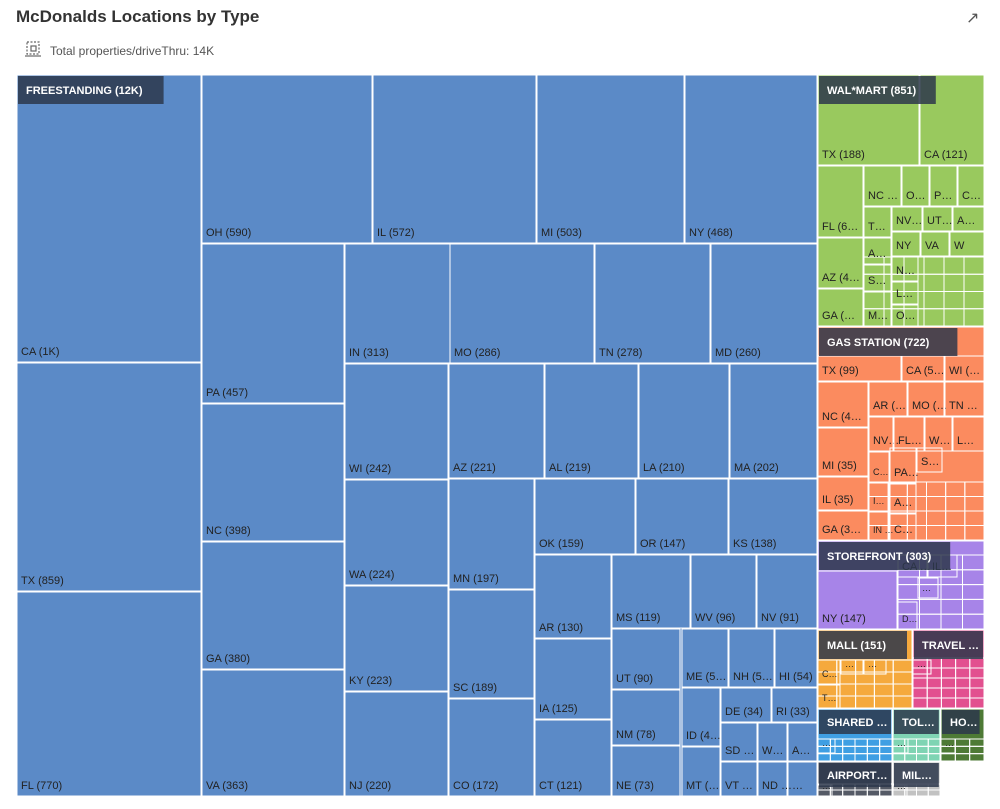 The height and width of the screenshot is (809, 1000). What do you see at coordinates (829, 696) in the screenshot?
I see `treemap-cell-mall-t` at bounding box center [829, 696].